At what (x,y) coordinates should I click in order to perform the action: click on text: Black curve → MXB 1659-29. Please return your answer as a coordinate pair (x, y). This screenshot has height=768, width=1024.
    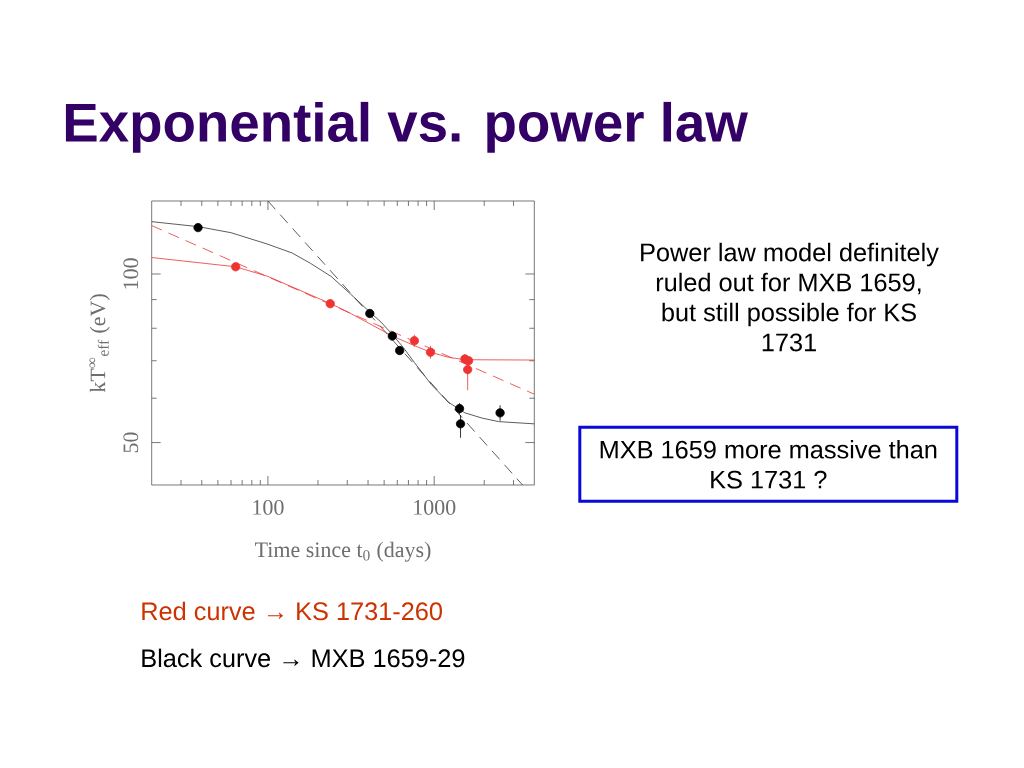
    Looking at the image, I should click on (303, 658).